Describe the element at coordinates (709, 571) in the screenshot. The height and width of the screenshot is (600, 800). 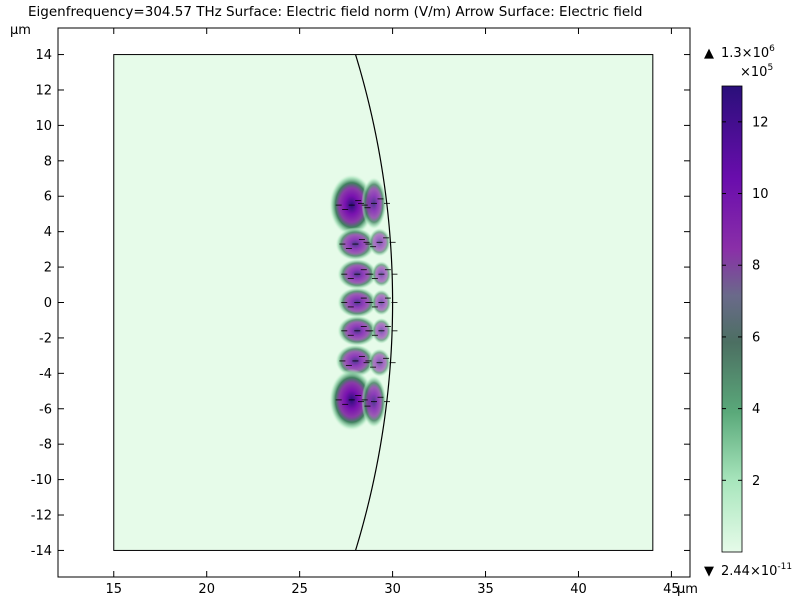
I see `colorbar-min-marker: ▼` at that location.